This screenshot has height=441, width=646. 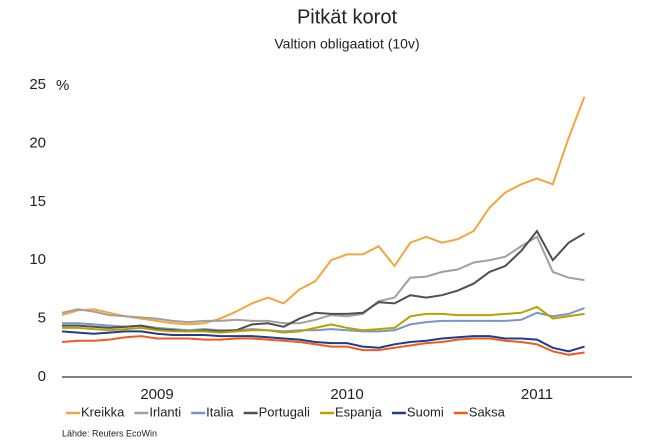 I want to click on y-tick-label: 10, so click(x=37, y=259).